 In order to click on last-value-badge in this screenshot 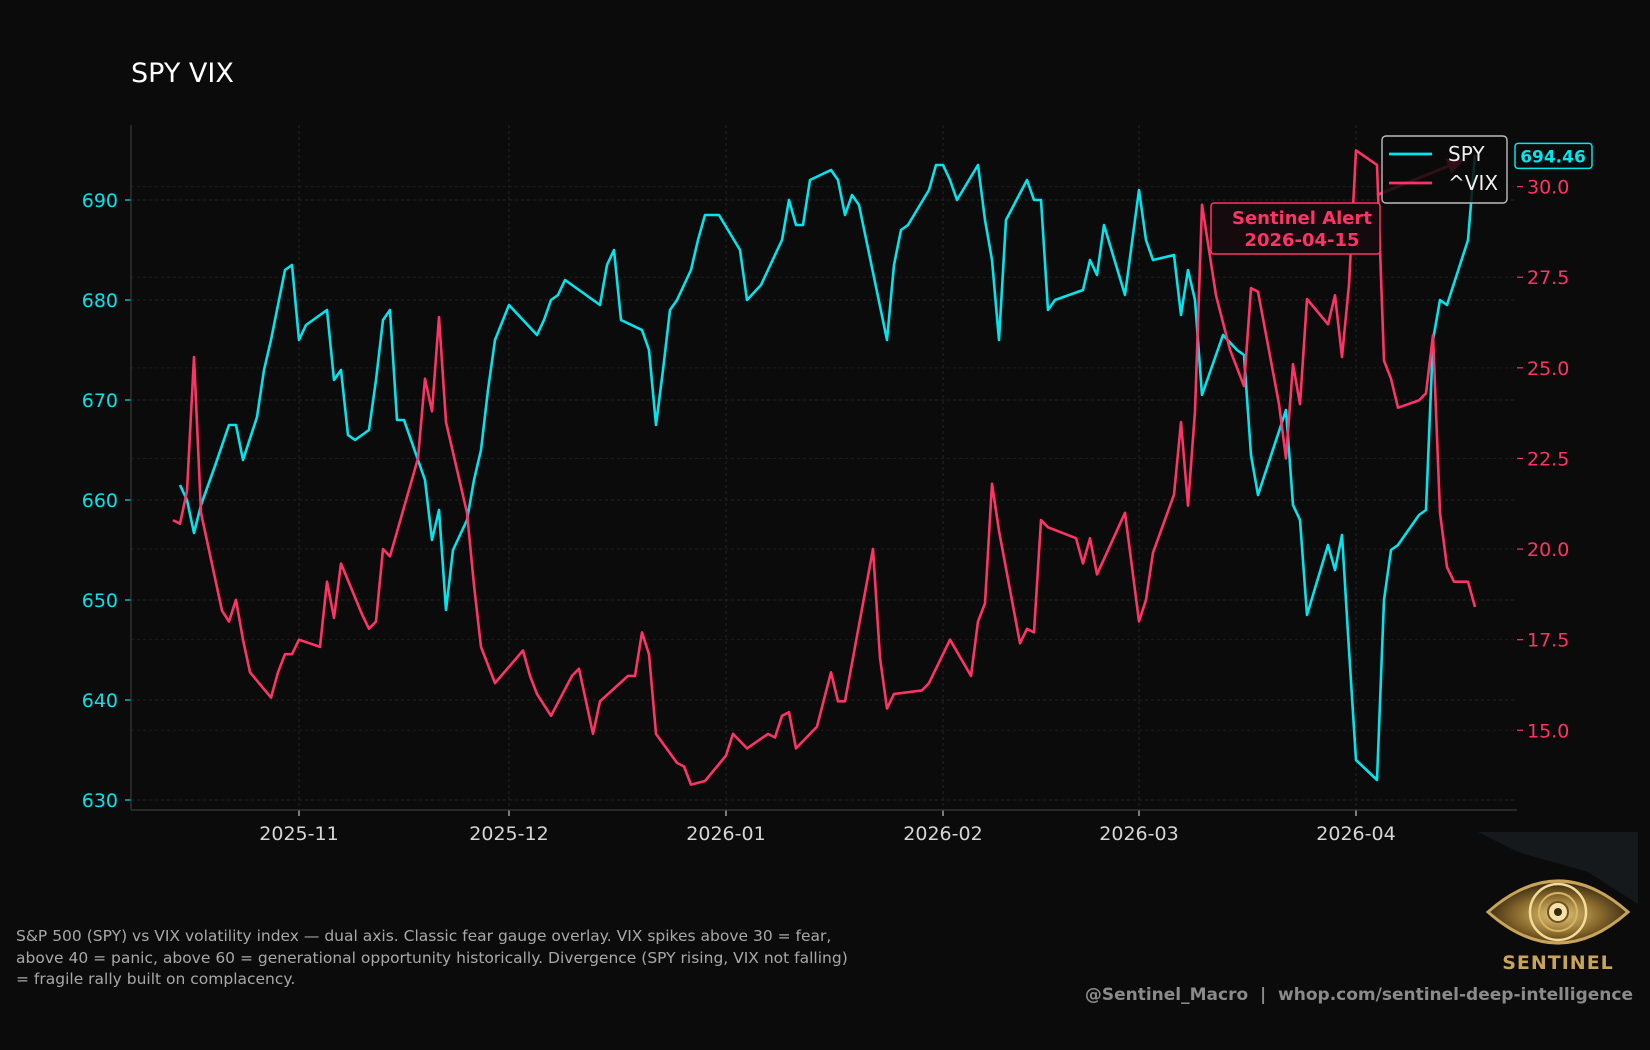, I will do `click(1553, 156)`.